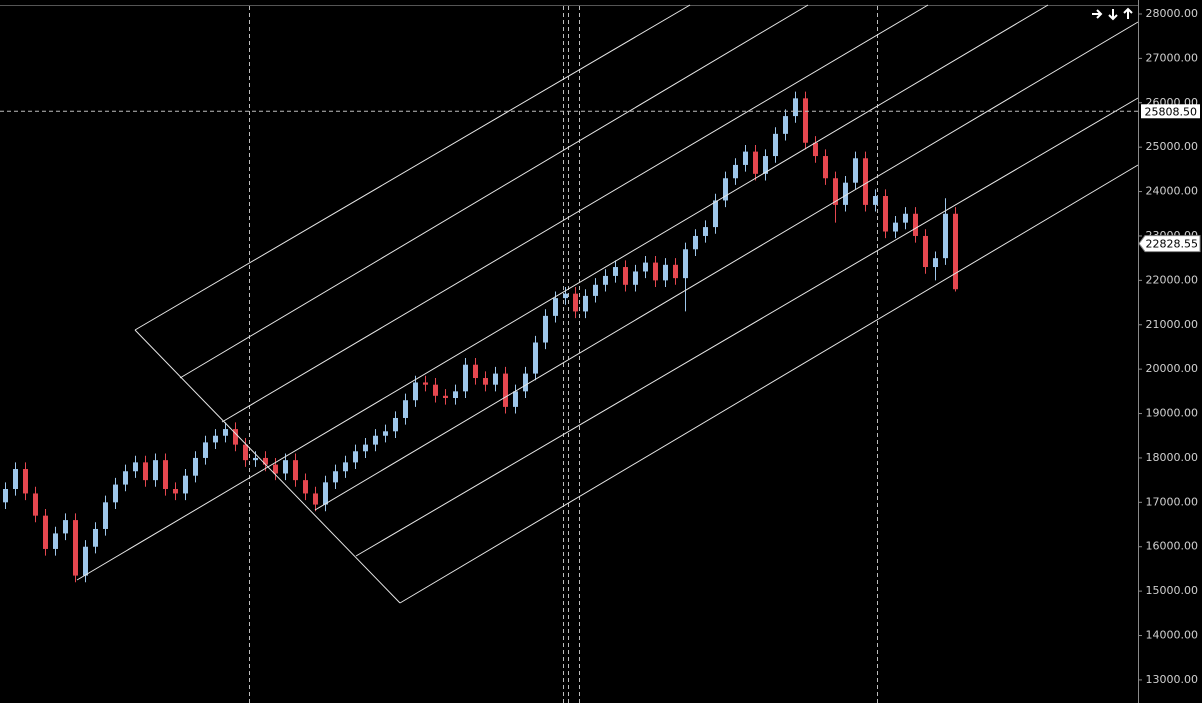 Image resolution: width=1202 pixels, height=703 pixels. I want to click on scroll-right-button, so click(1097, 14).